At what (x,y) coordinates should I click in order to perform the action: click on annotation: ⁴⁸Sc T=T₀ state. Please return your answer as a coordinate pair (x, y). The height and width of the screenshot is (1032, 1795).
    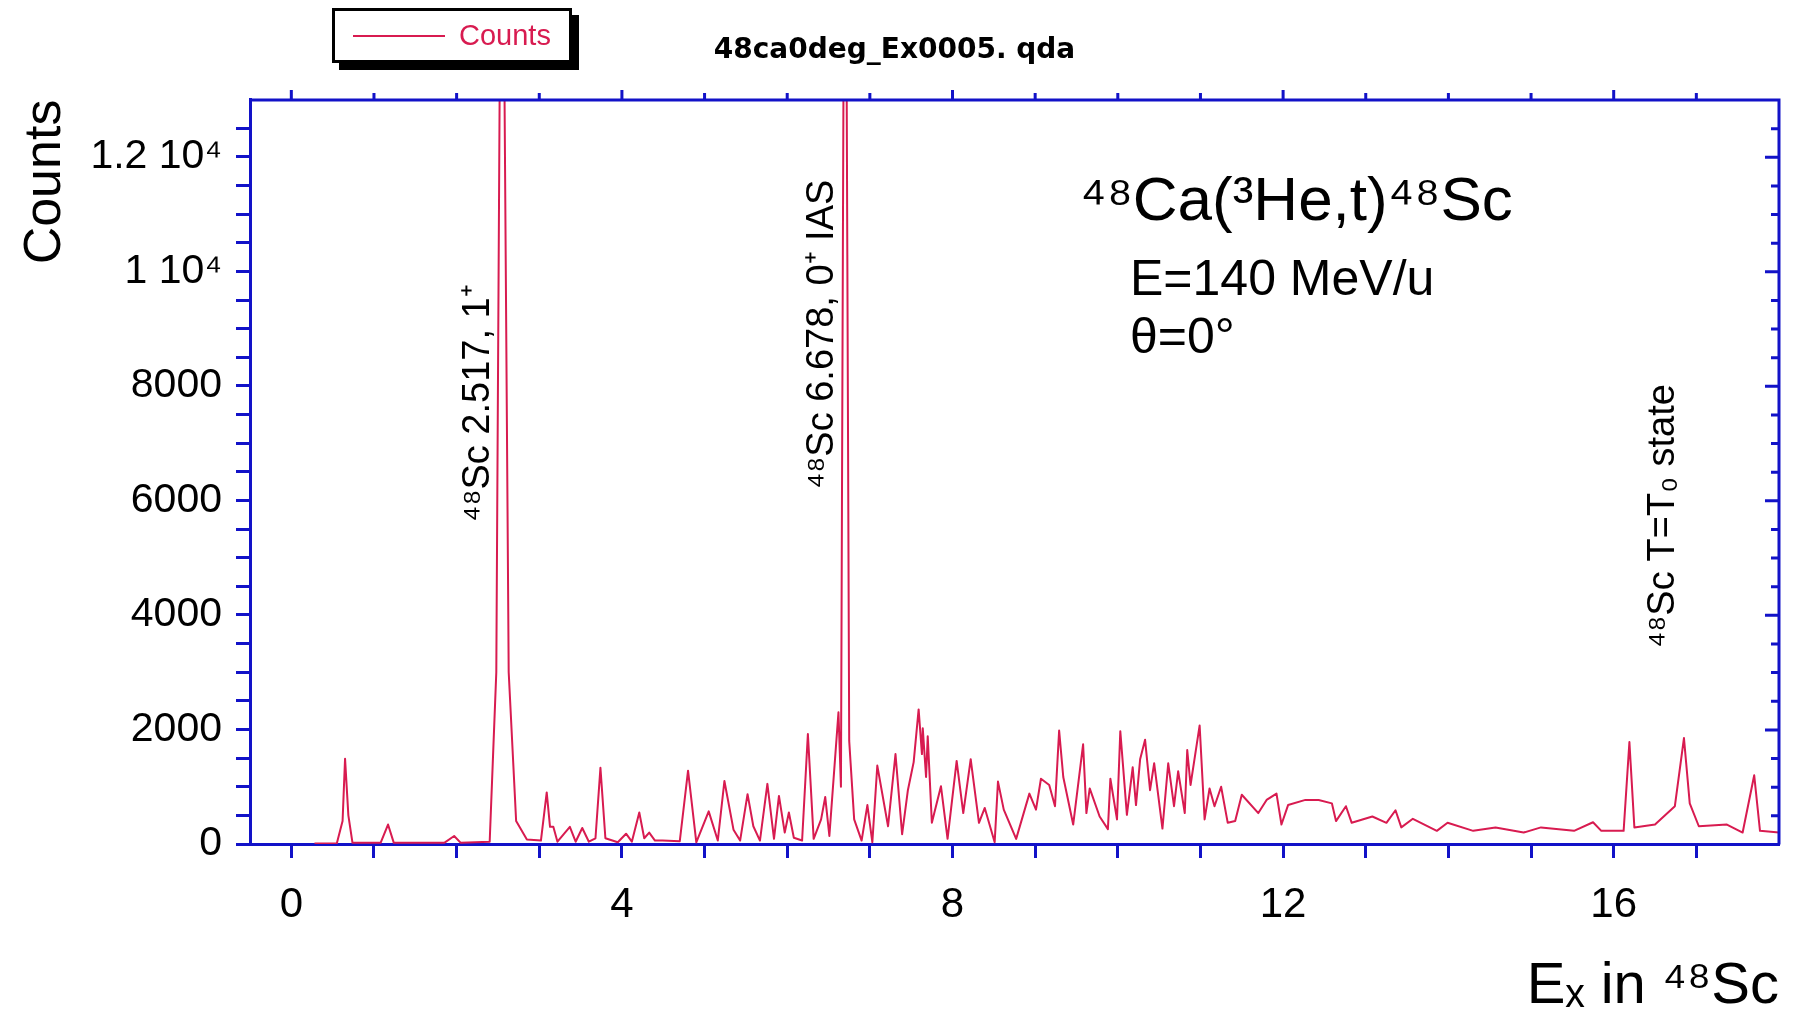
    Looking at the image, I should click on (1660, 516).